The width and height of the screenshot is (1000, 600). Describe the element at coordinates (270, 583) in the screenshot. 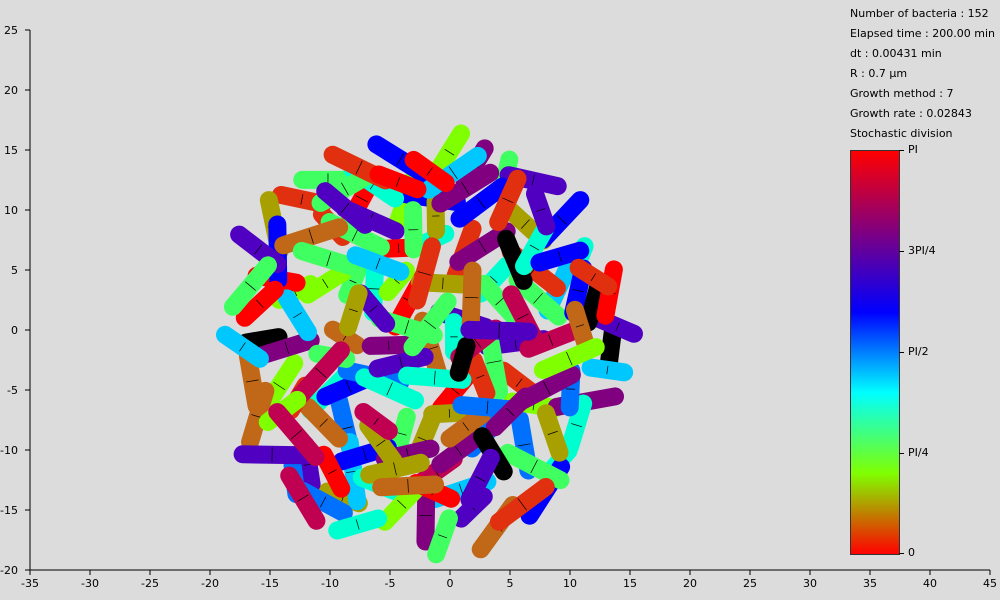

I see `x-tick-label: -15` at that location.